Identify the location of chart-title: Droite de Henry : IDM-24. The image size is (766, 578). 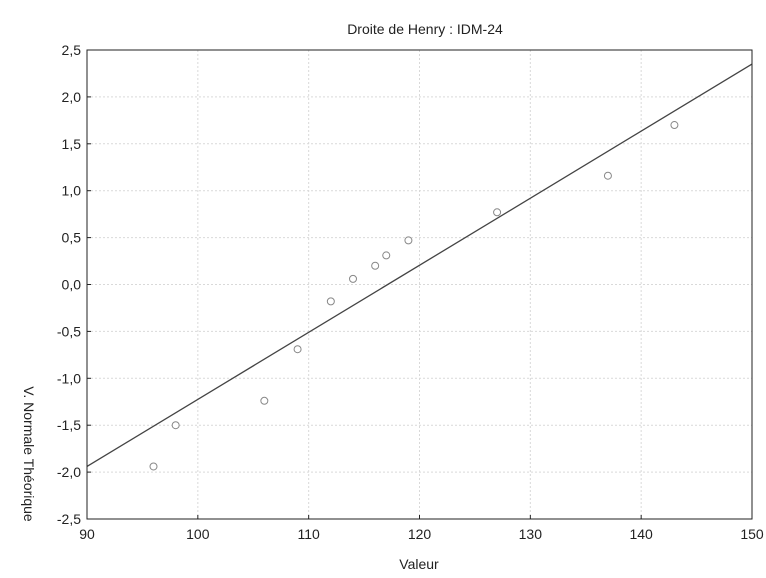
(425, 29).